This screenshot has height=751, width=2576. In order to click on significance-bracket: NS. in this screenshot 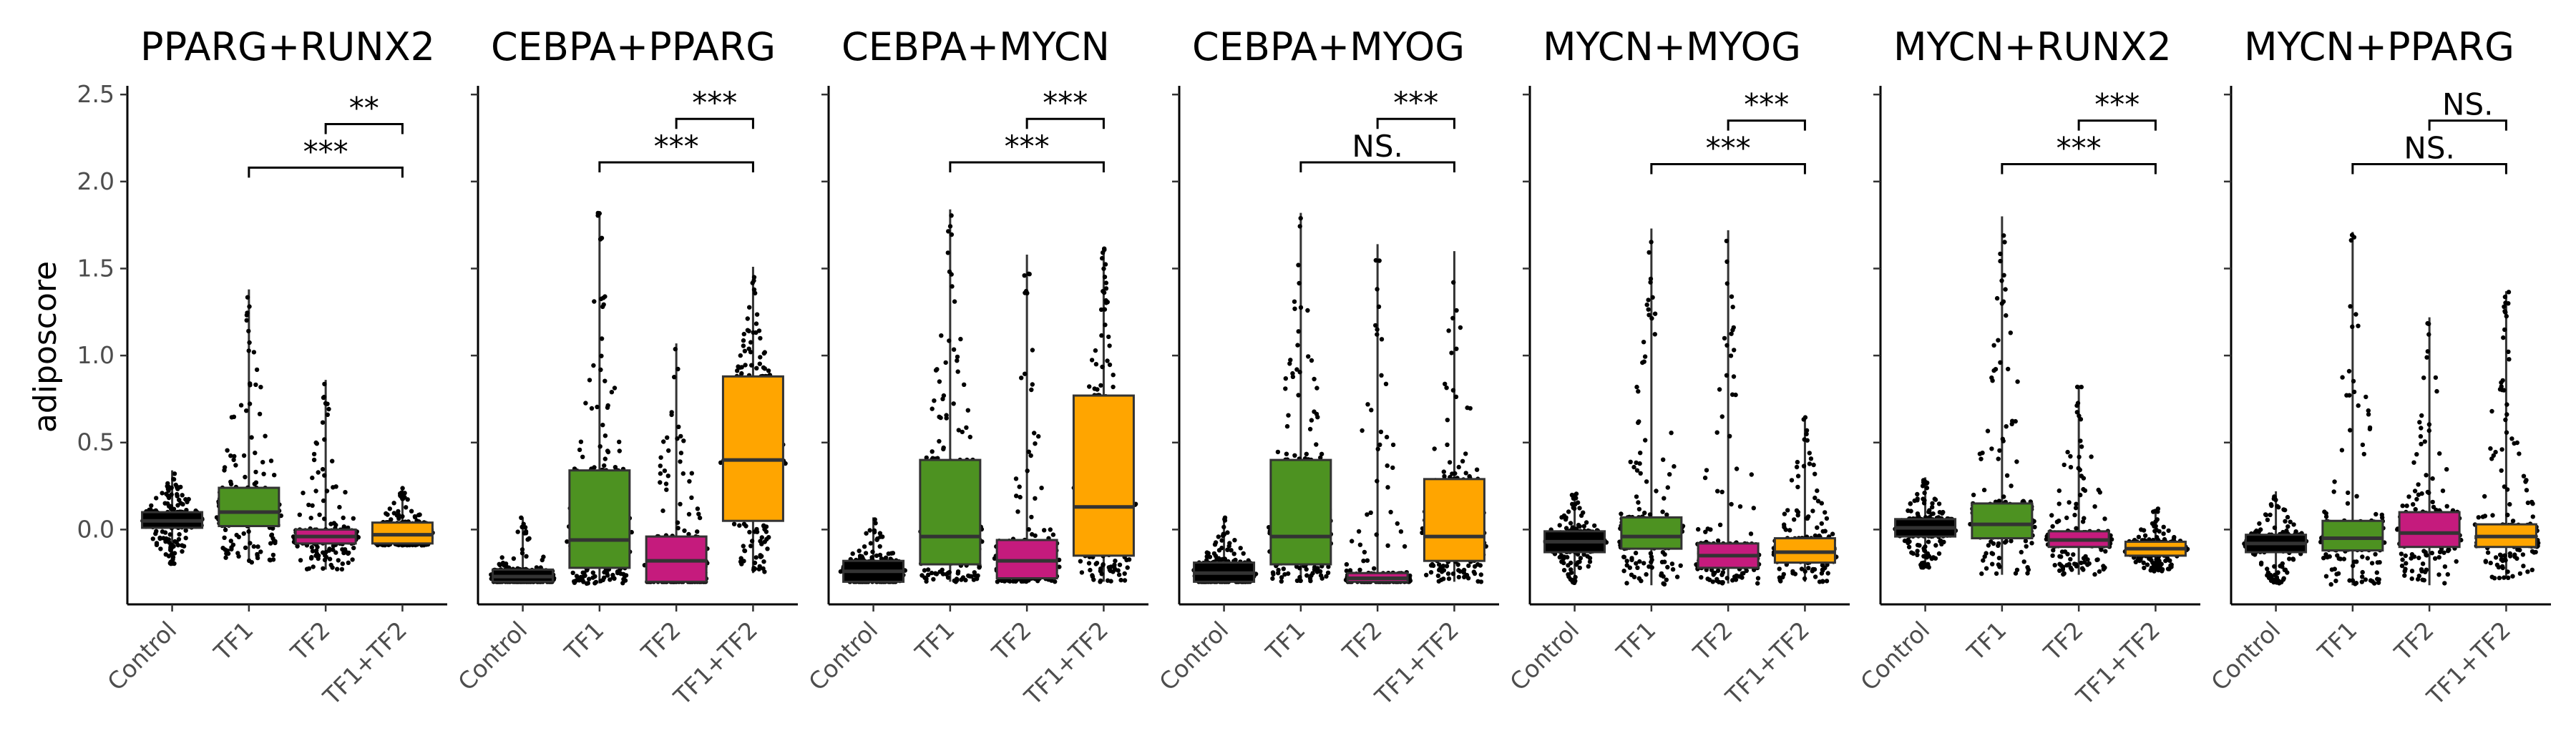, I will do `click(1377, 151)`.